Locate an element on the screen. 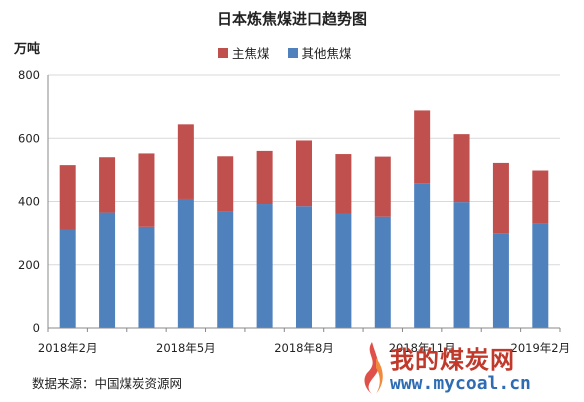  legend-swatch-other-coking is located at coordinates (292, 52).